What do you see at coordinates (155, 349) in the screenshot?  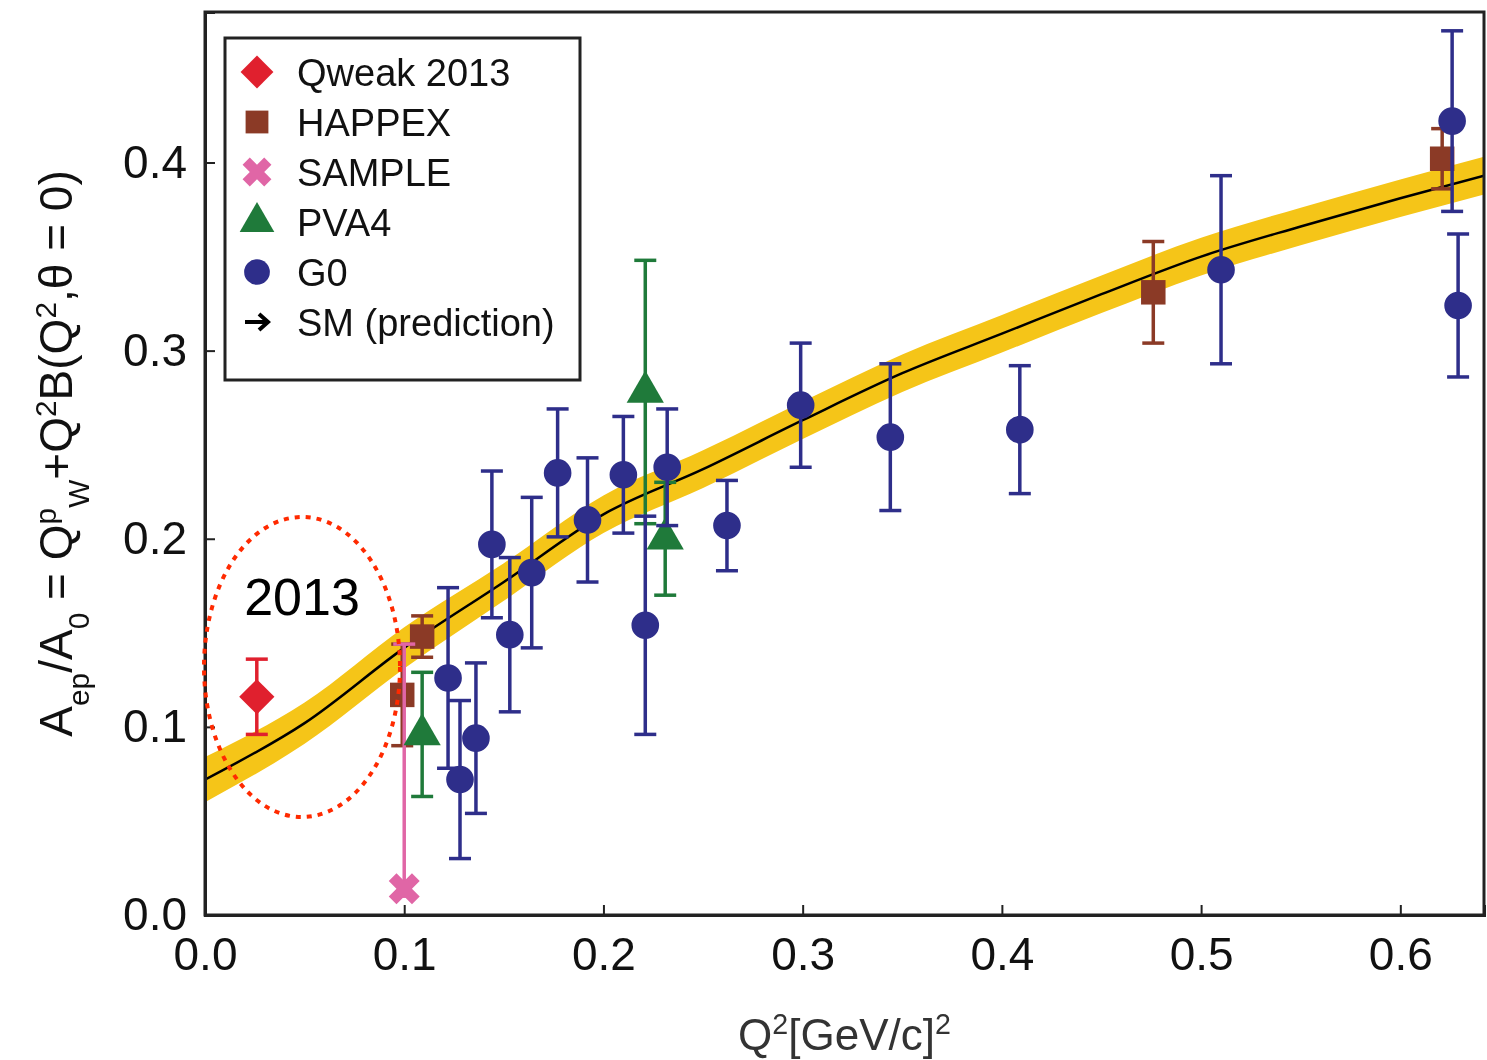 I see `y-tick-label: 0.3` at bounding box center [155, 349].